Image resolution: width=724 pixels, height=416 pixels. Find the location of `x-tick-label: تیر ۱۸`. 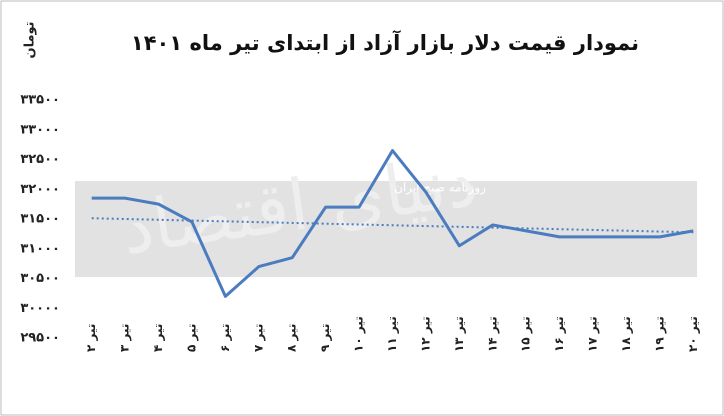

x-tick-label: تیر ۱۸ is located at coordinates (626, 334).